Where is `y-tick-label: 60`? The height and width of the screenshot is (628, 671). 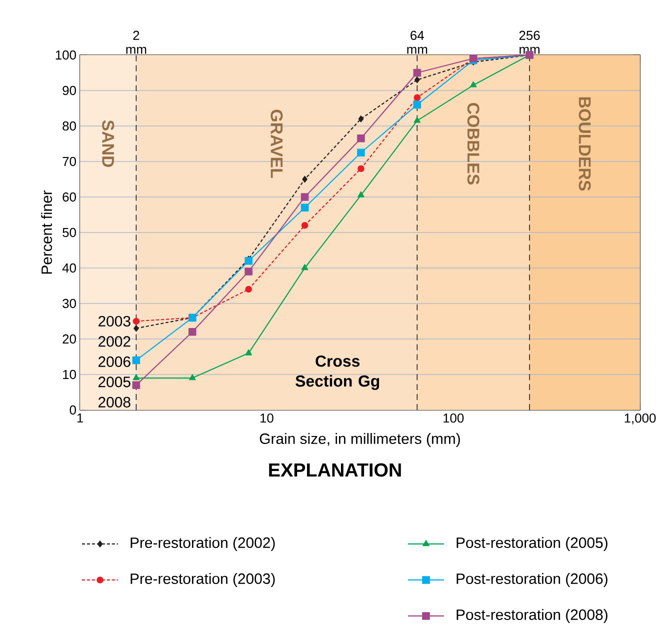 y-tick-label: 60 is located at coordinates (69, 197).